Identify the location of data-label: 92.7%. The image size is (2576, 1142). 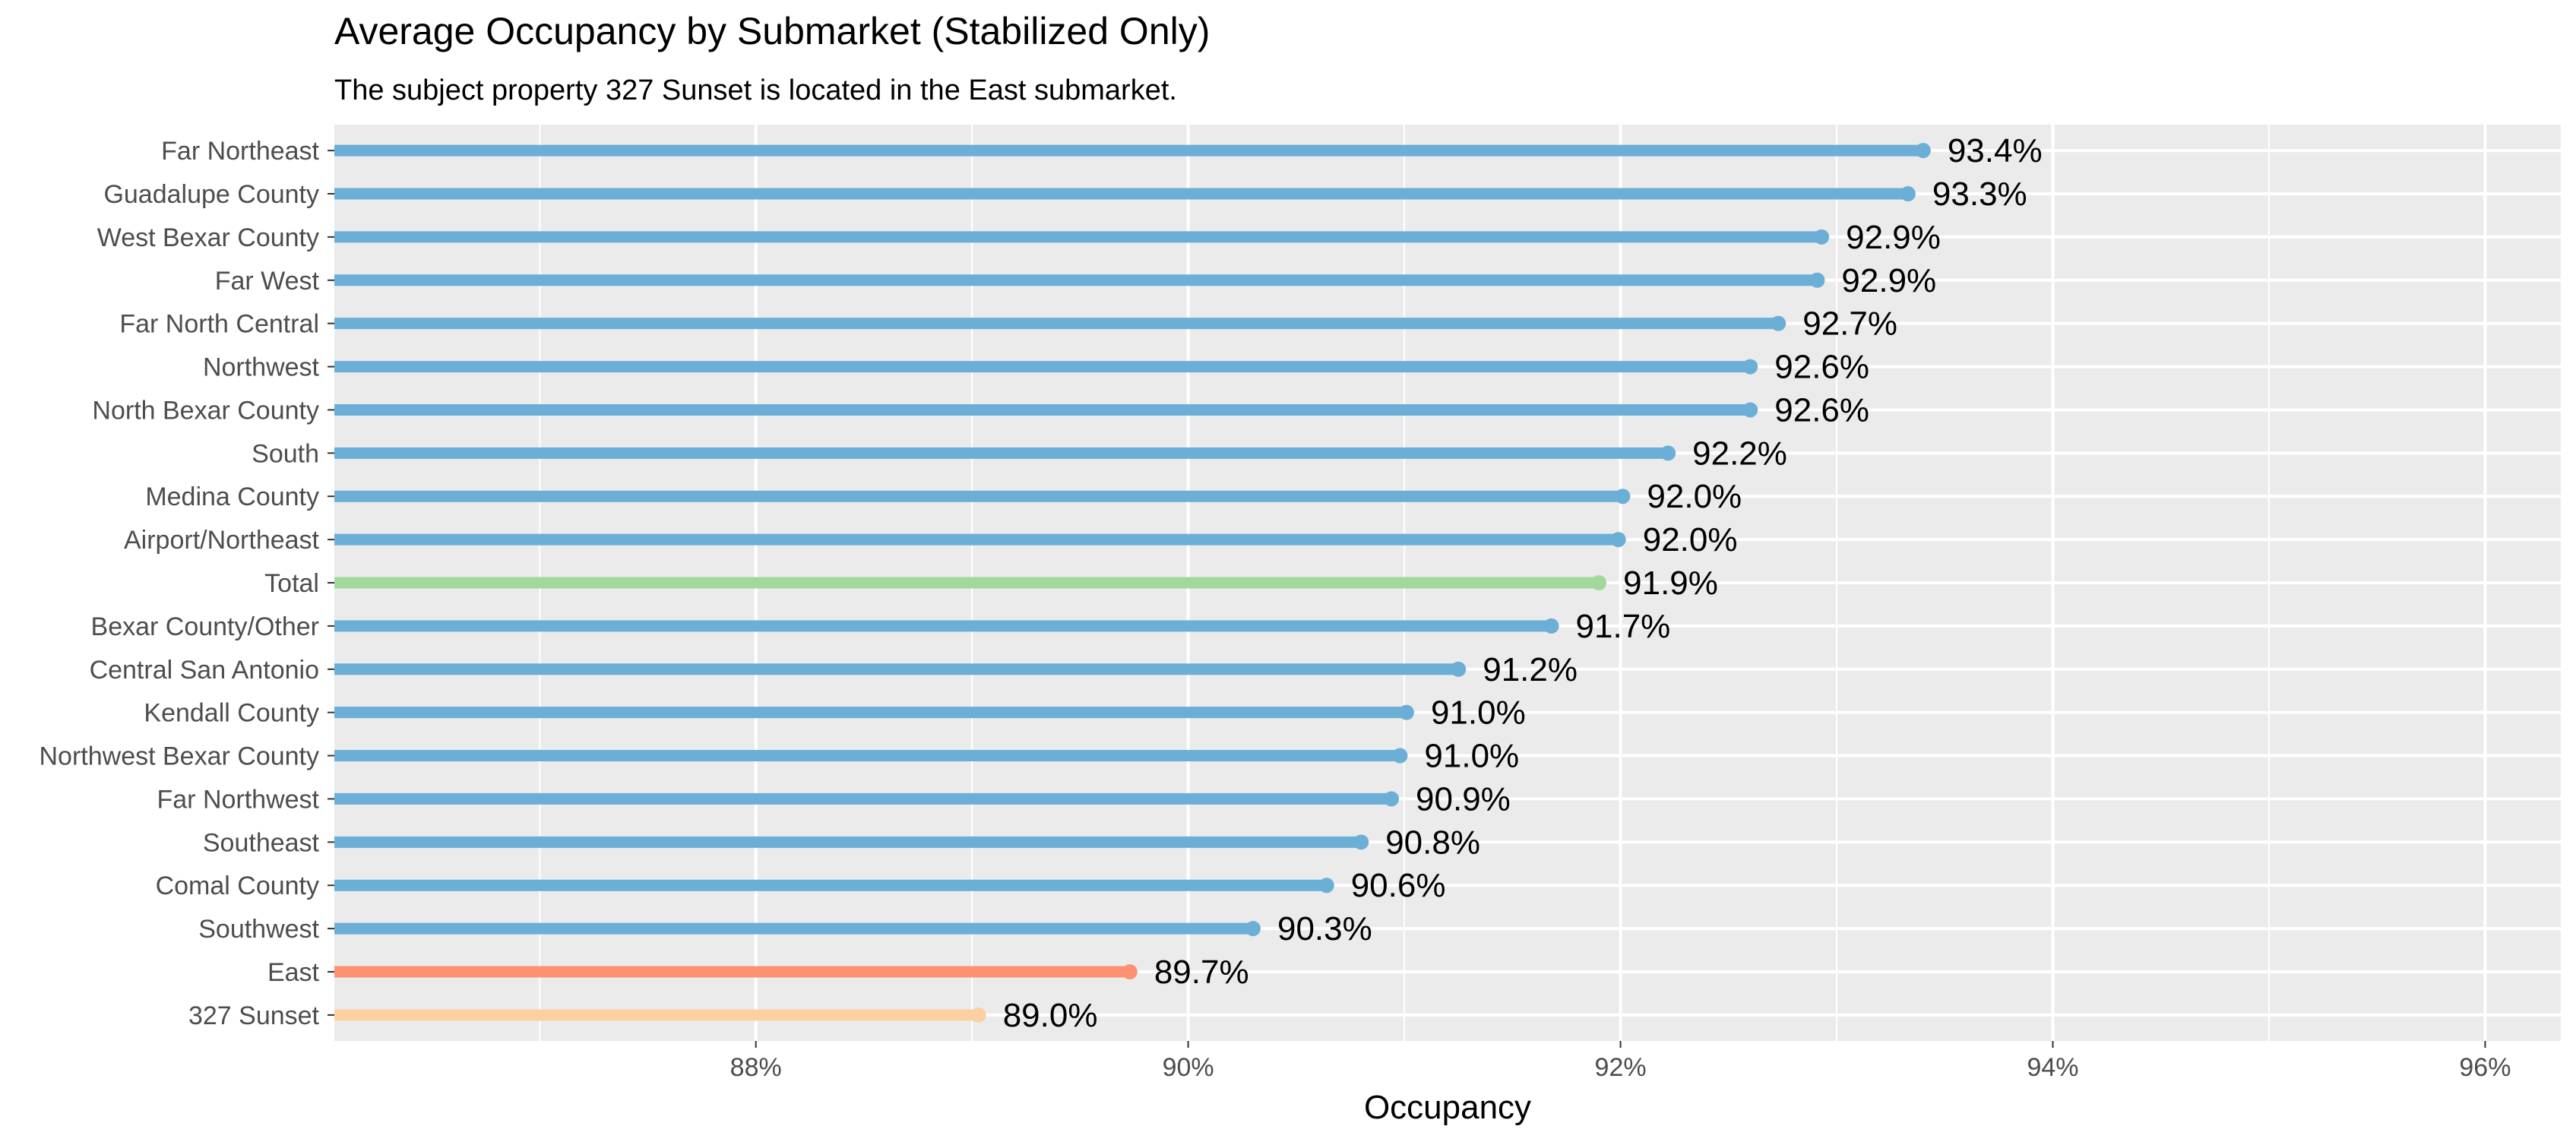
(1849, 324).